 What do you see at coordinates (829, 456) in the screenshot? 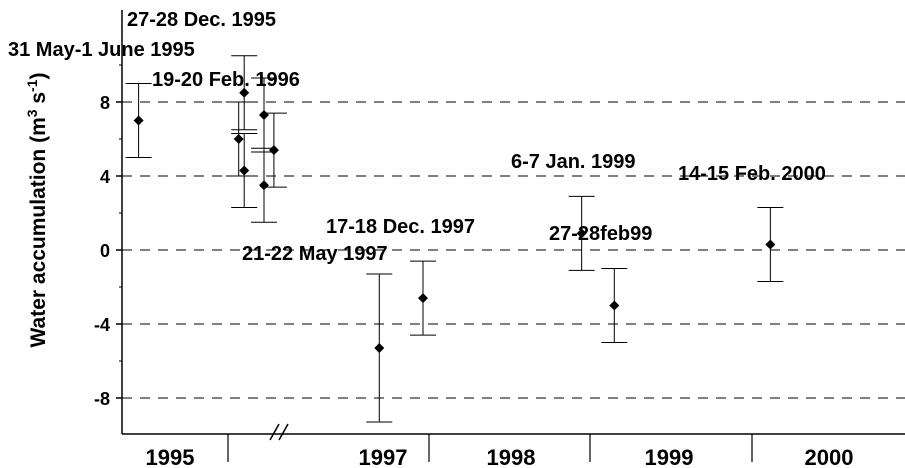
I see `x-category-label: 2000` at bounding box center [829, 456].